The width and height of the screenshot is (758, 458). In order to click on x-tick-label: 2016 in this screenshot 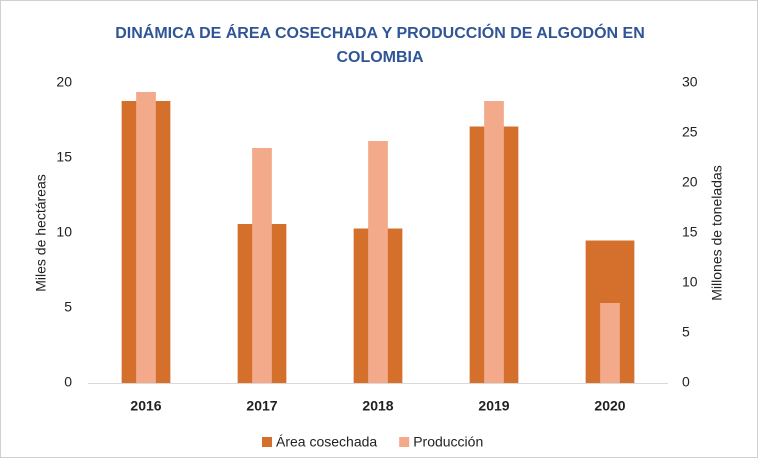, I will do `click(145, 406)`.